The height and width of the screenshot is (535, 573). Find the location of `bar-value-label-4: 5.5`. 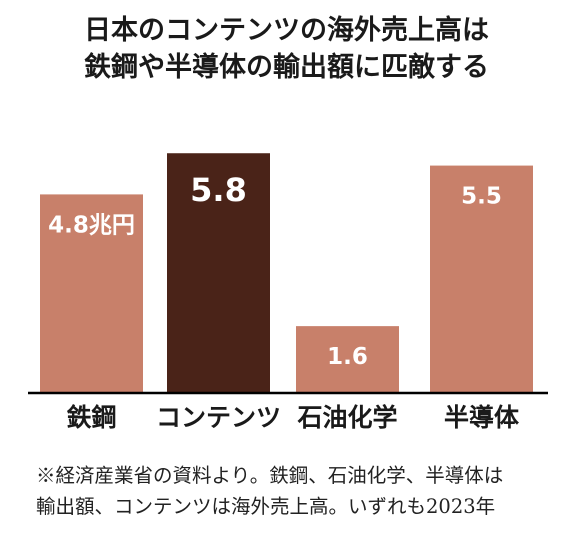

bar-value-label-4: 5.5 is located at coordinates (481, 197).